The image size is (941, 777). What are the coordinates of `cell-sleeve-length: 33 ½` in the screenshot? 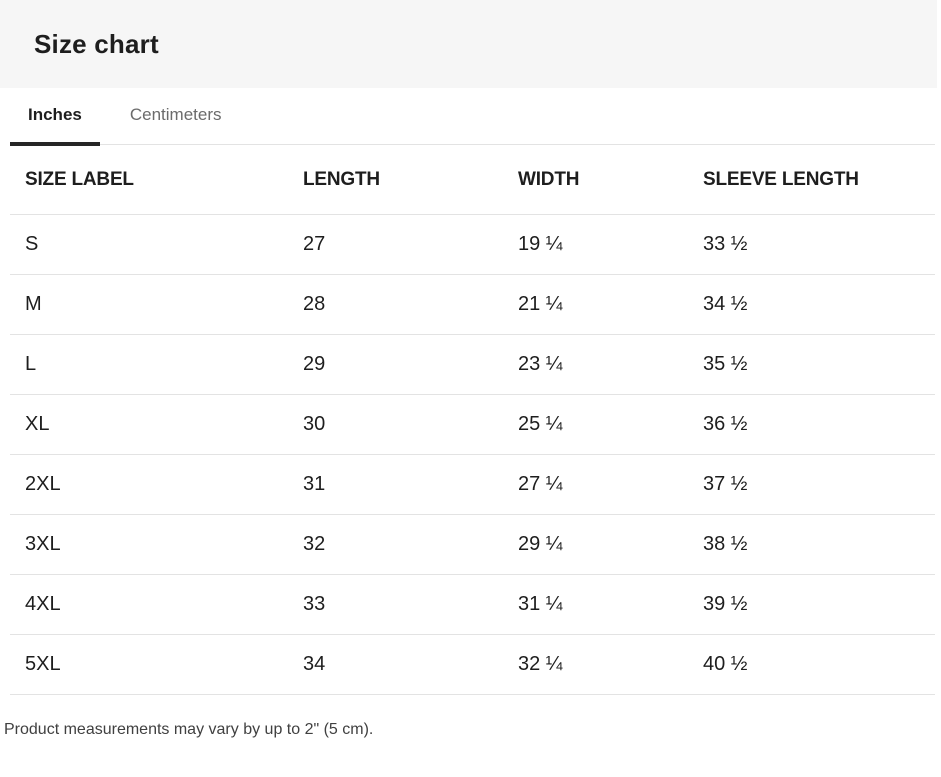 It's located at (725, 244).